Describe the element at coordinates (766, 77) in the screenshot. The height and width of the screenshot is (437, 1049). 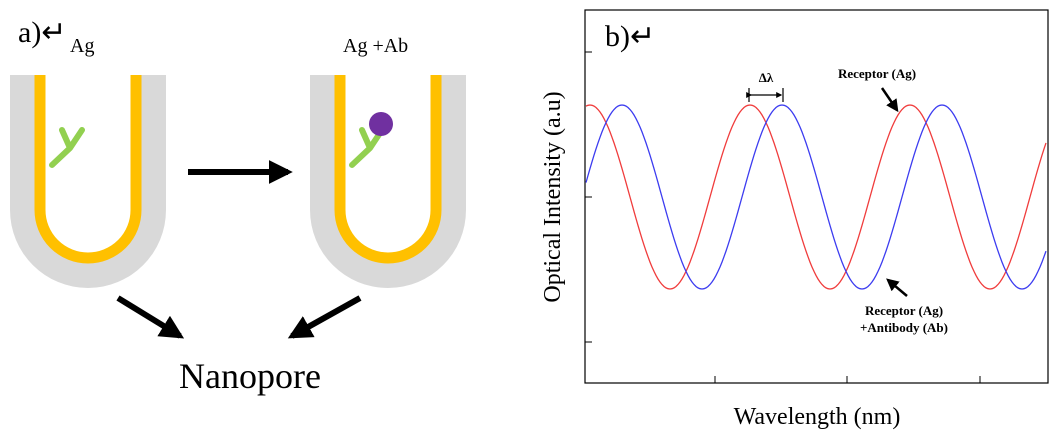
I see `shift-label: Δλ` at that location.